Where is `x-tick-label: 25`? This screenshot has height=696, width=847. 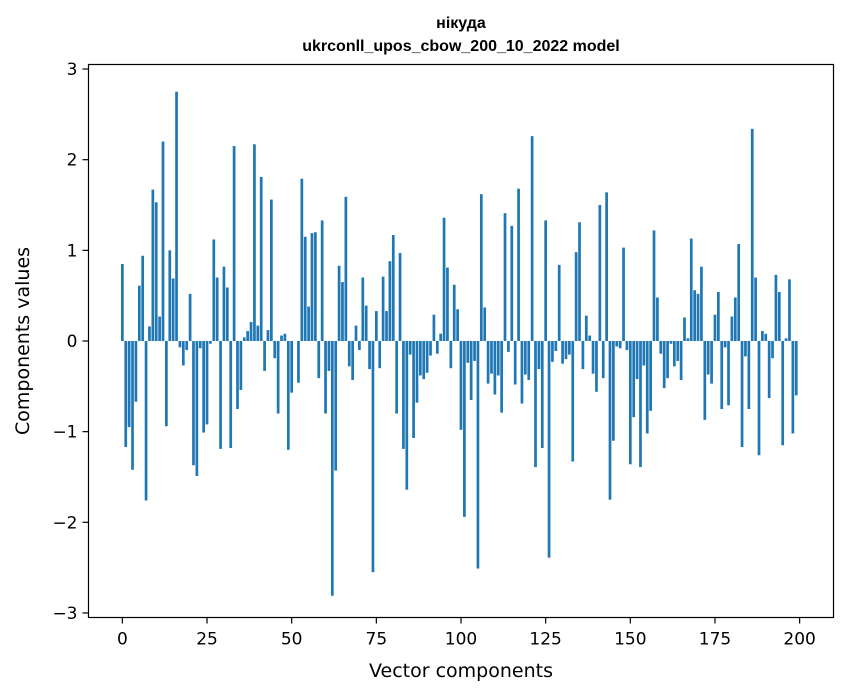 x-tick-label: 25 is located at coordinates (207, 640).